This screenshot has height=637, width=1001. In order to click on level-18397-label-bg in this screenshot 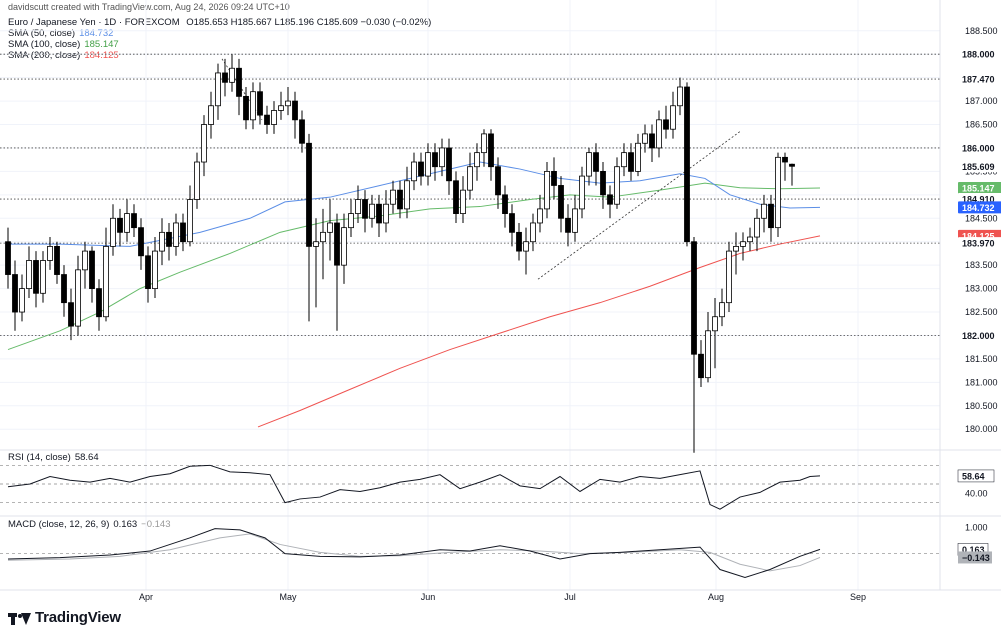, I will do `click(979, 243)`.